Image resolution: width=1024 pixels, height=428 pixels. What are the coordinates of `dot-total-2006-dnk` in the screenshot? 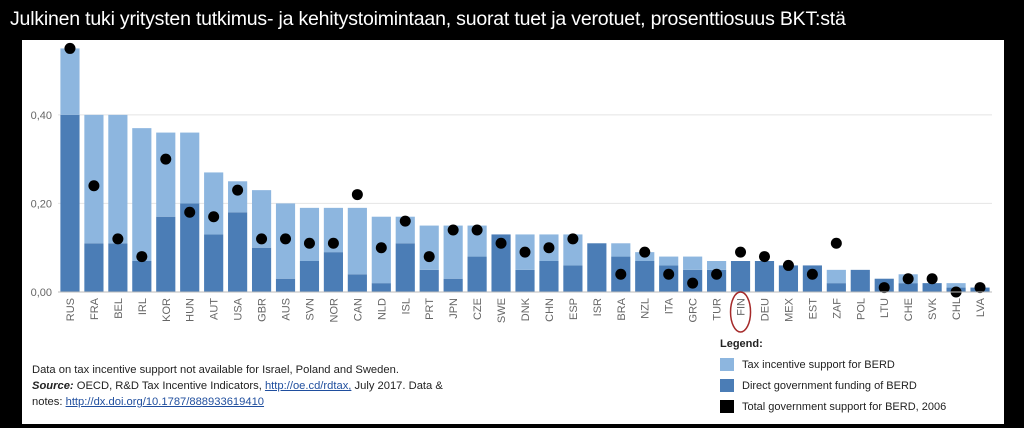 It's located at (525, 252).